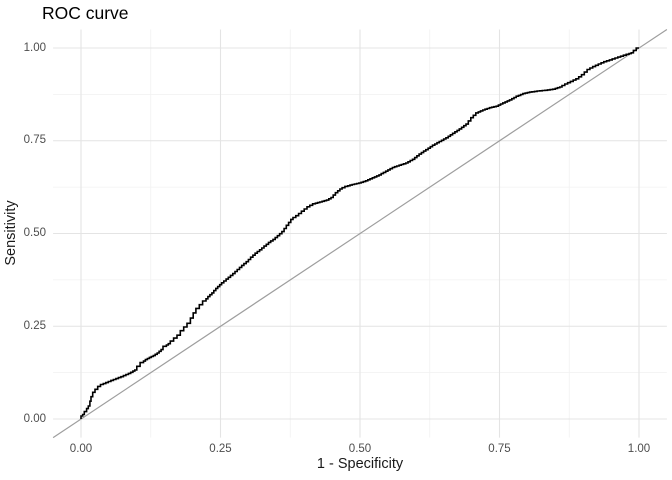  Describe the element at coordinates (220, 449) in the screenshot. I see `x-tick-label: 0.25` at that location.